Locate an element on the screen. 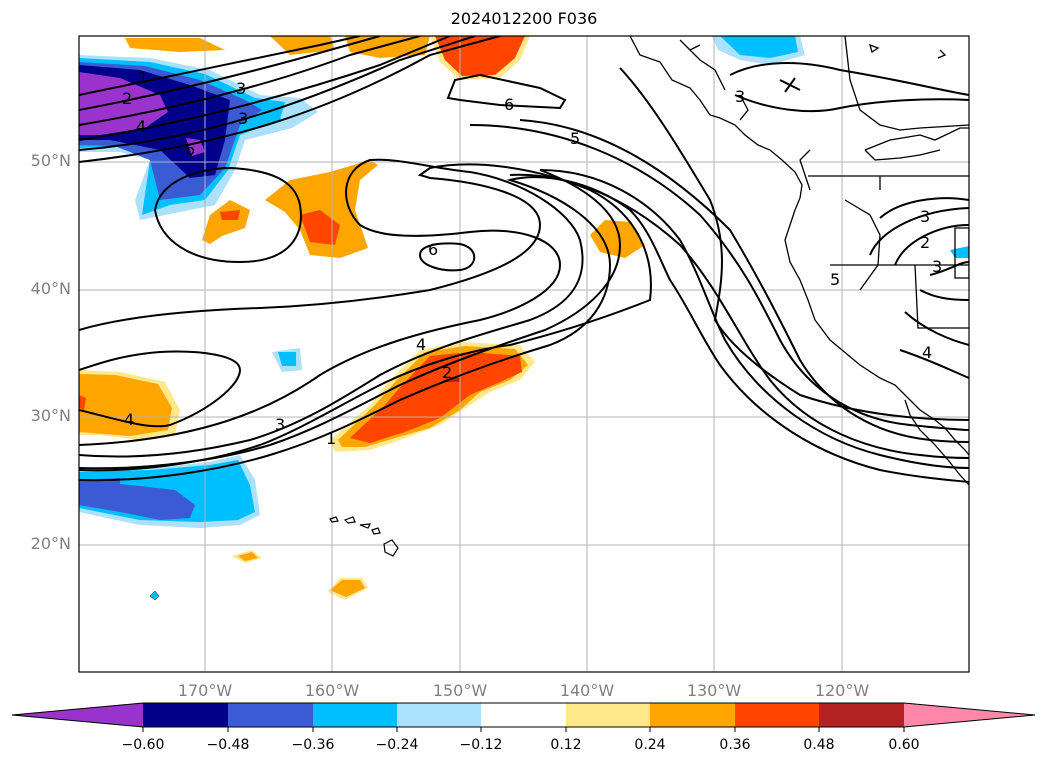  lon-tick-label: 160°W is located at coordinates (332, 690).